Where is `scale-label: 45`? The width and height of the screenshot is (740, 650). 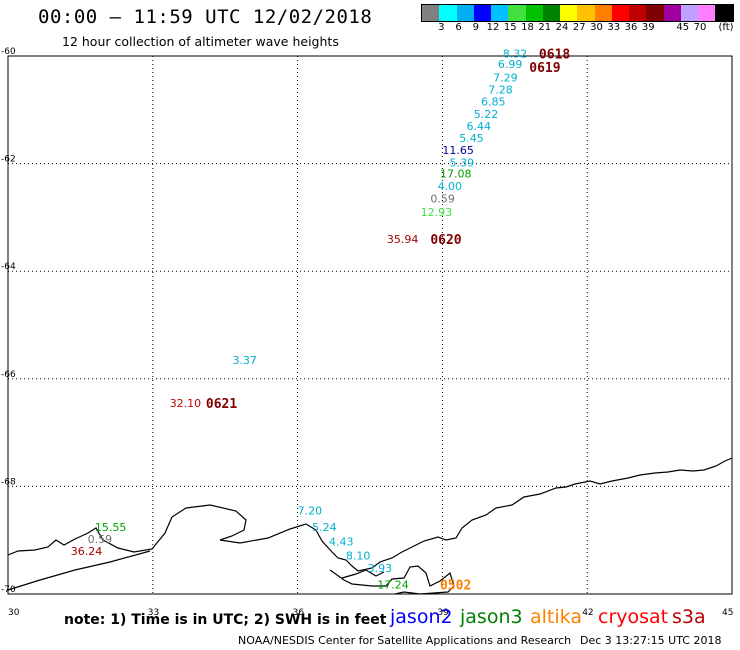
scale-label: 45 is located at coordinates (683, 27).